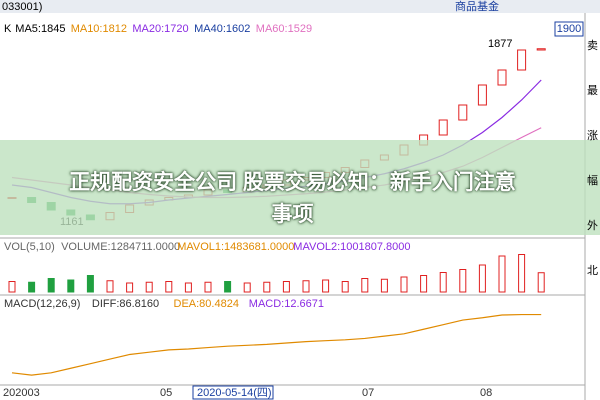 Image resolution: width=600 pixels, height=400 pixels. What do you see at coordinates (592, 270) in the screenshot?
I see `side-label: 北` at bounding box center [592, 270].